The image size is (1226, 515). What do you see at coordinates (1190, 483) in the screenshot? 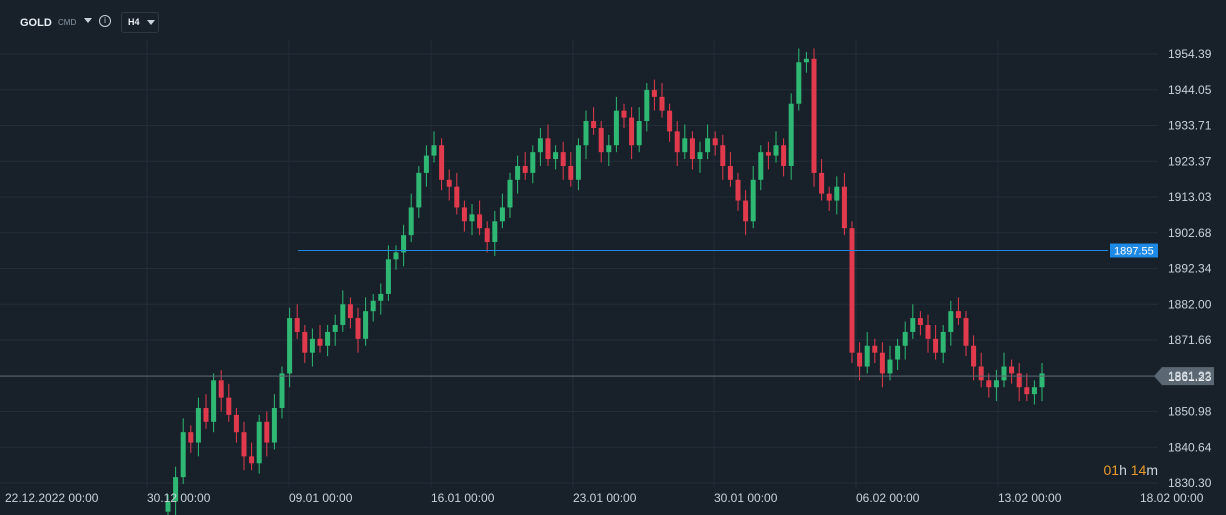
I see `y-tick-label: 1830.30` at bounding box center [1190, 483].